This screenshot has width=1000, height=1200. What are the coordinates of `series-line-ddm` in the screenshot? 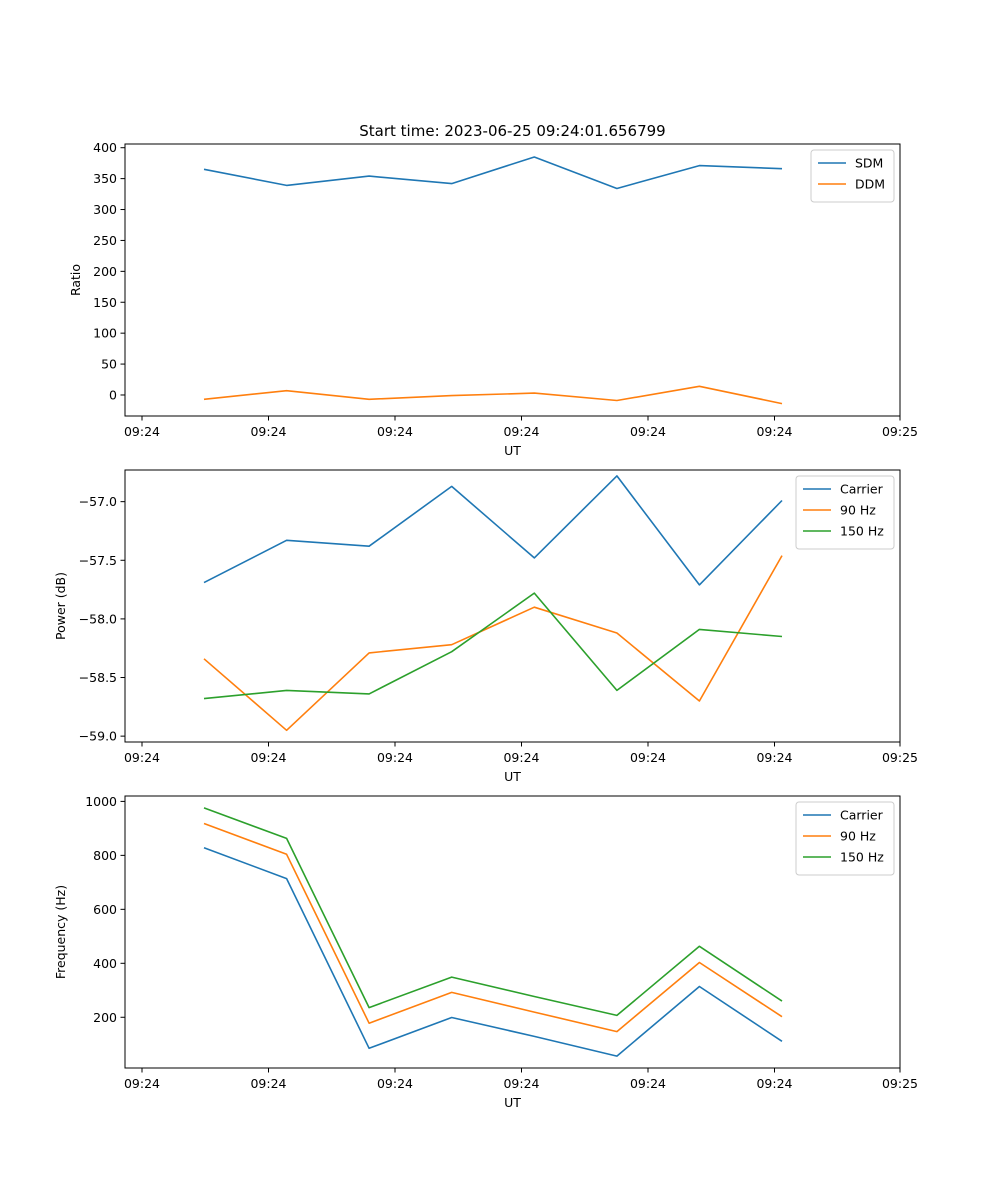 It's located at (493, 395).